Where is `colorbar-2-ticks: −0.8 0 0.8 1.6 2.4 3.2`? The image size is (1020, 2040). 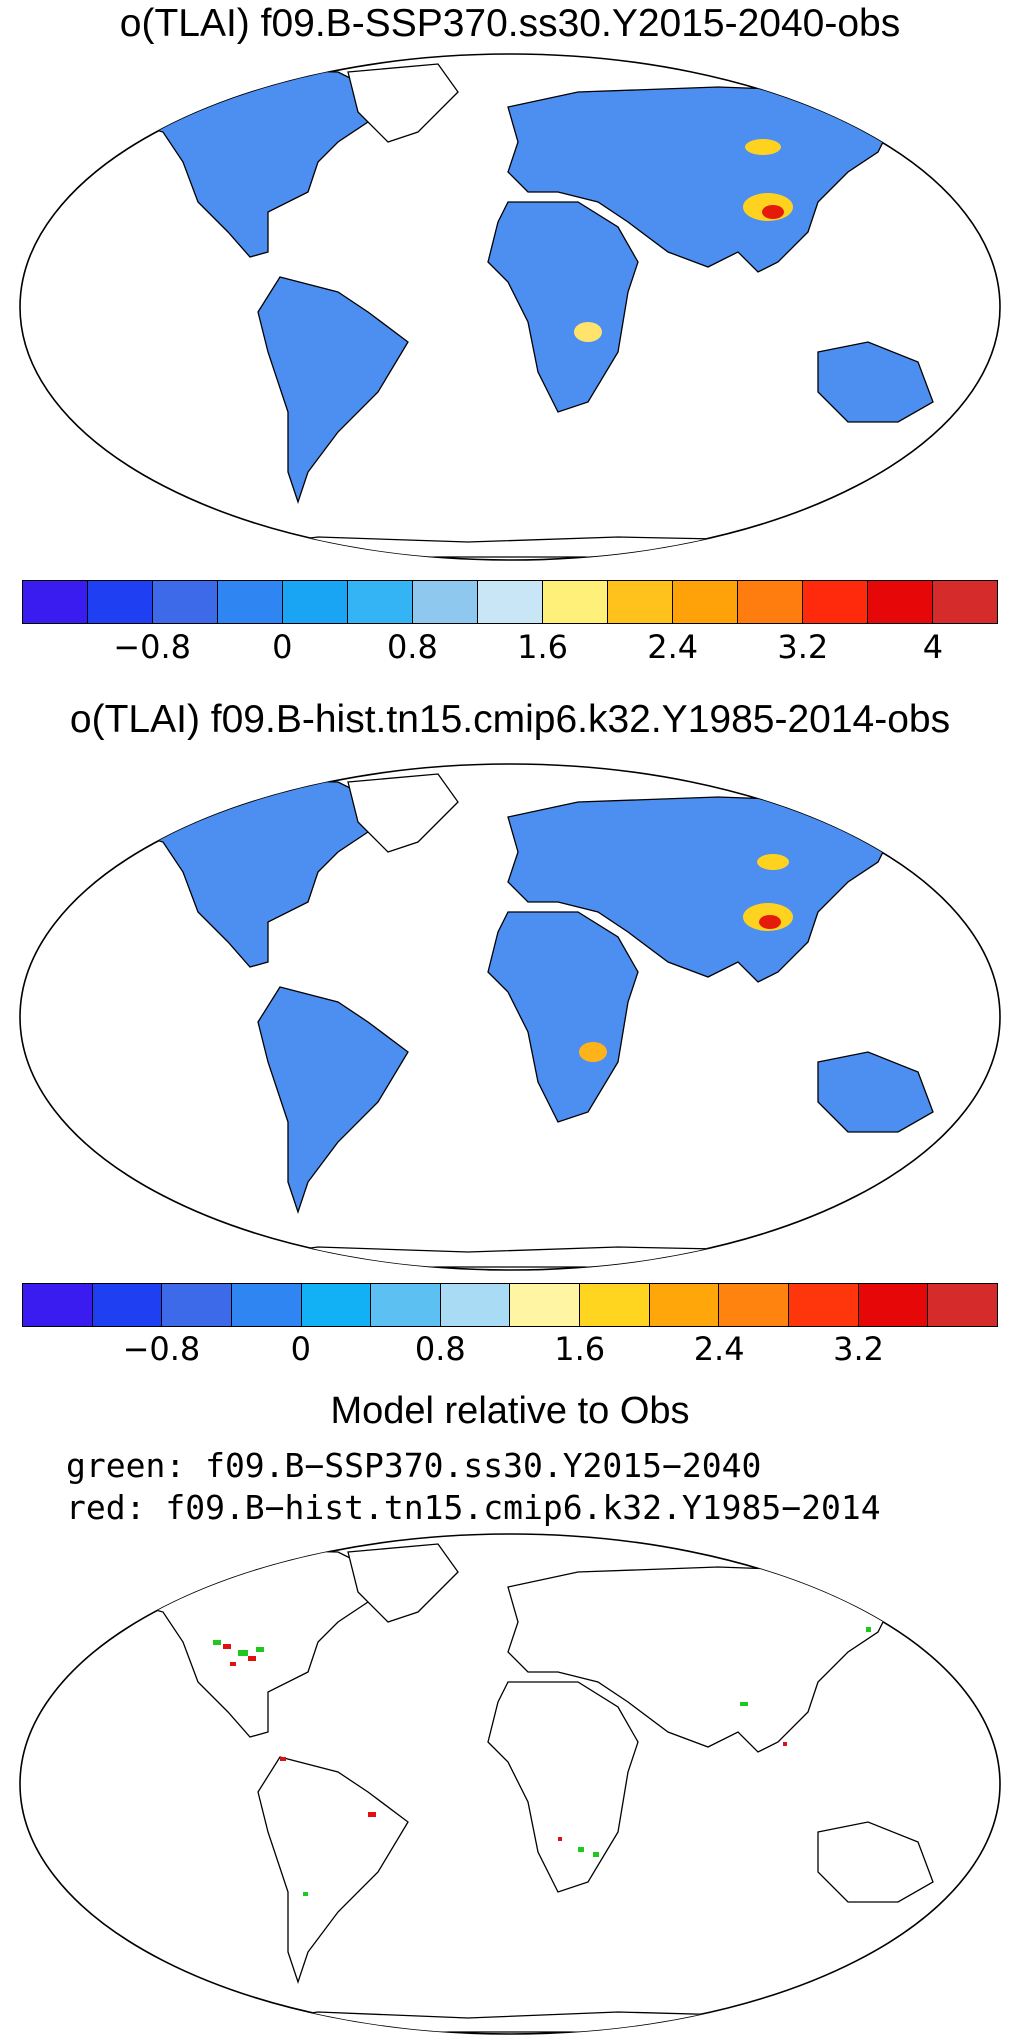 colorbar-2-ticks: −0.8 0 0.8 1.6 2.4 3.2 is located at coordinates (510, 1350).